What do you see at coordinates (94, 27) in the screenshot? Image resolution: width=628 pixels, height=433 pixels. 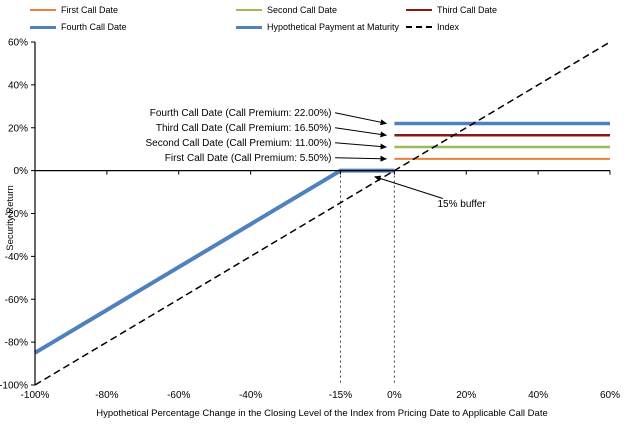 I see `legend-label: Fourth Call Date` at bounding box center [94, 27].